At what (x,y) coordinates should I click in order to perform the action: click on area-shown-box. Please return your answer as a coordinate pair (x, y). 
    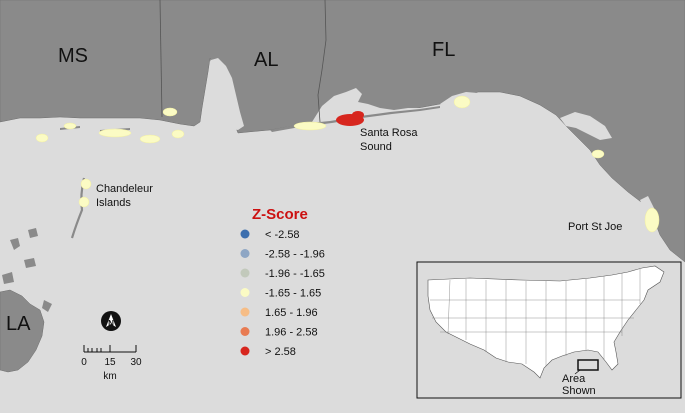
    Looking at the image, I should click on (588, 365).